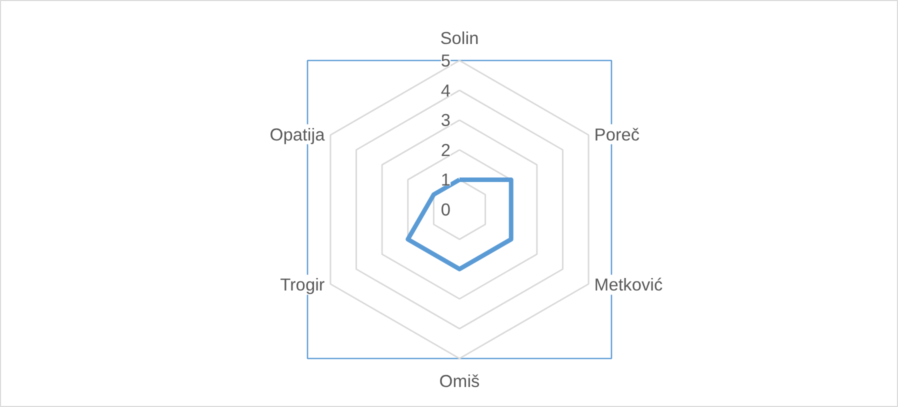 The image size is (898, 407). Describe the element at coordinates (445, 180) in the screenshot. I see `y-tick-label: 1` at that location.